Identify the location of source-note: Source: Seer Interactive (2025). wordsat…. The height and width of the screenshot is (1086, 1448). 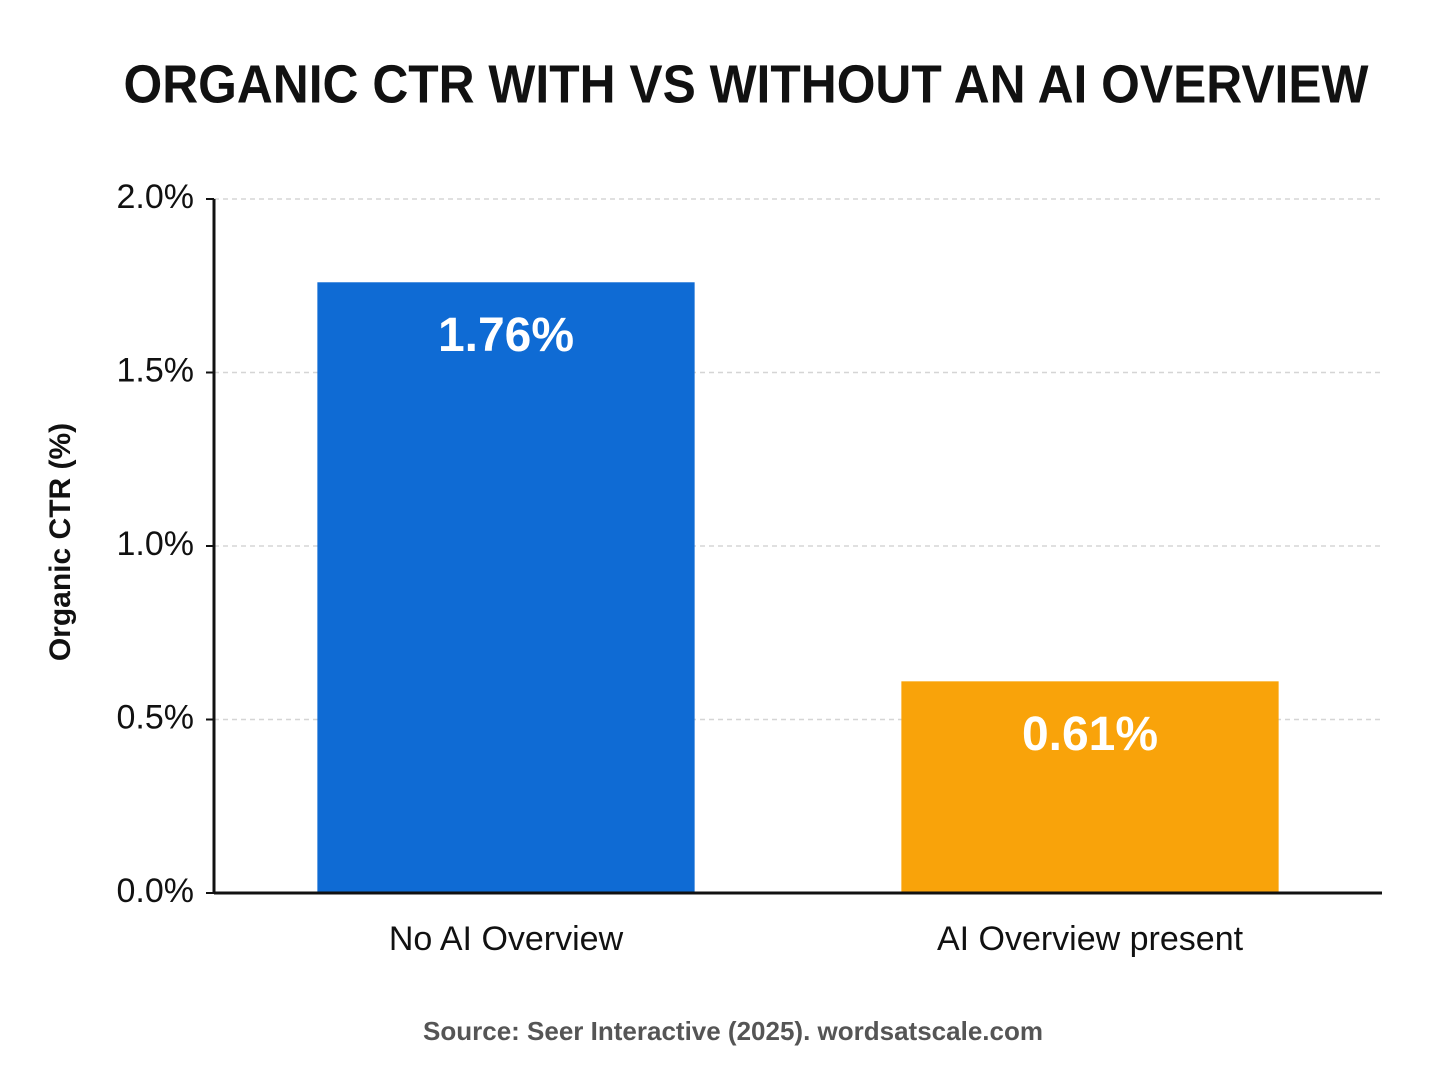
(733, 1031).